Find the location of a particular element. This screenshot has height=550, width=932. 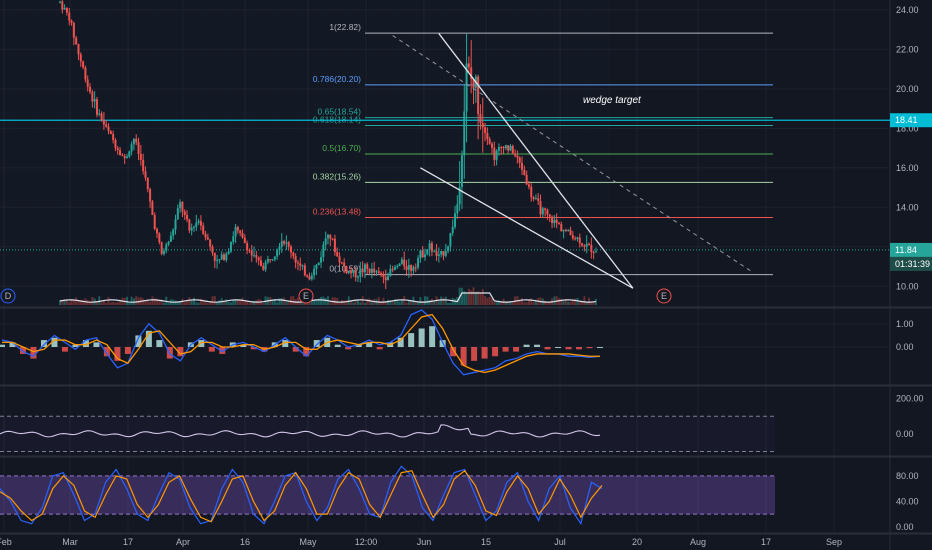

macd-tick-label: 1.00 is located at coordinates (905, 324).